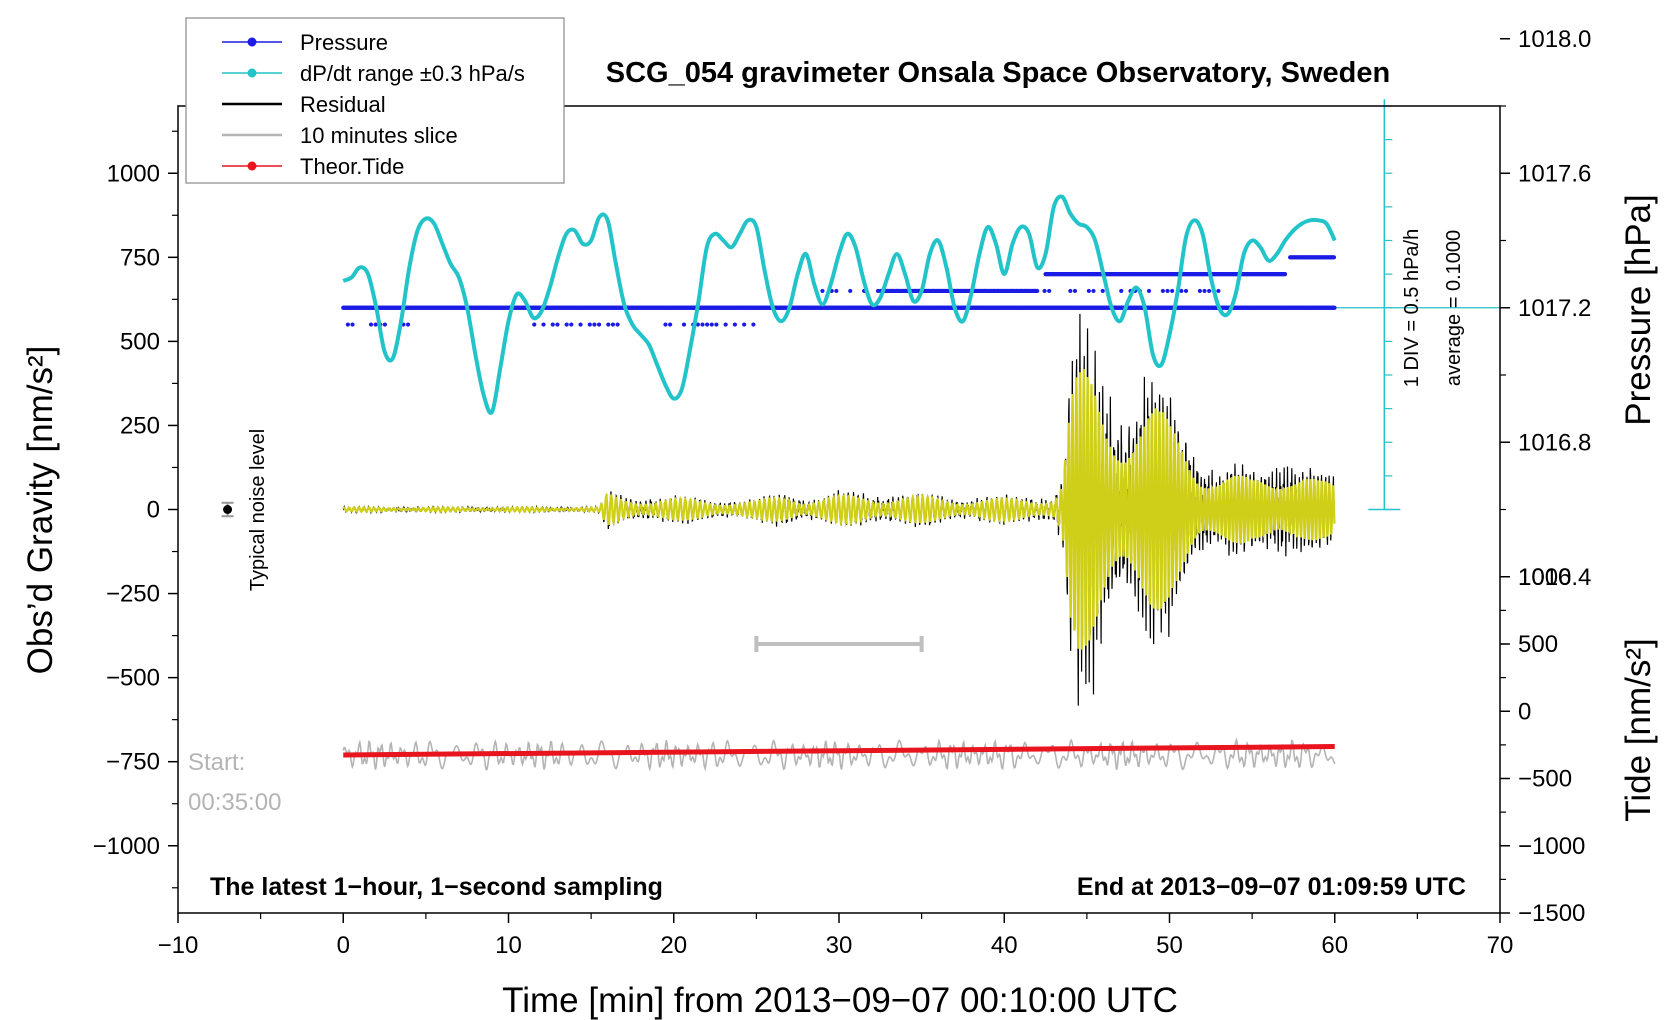  Describe the element at coordinates (352, 166) in the screenshot. I see `legend-label: Theor.Tide` at that location.